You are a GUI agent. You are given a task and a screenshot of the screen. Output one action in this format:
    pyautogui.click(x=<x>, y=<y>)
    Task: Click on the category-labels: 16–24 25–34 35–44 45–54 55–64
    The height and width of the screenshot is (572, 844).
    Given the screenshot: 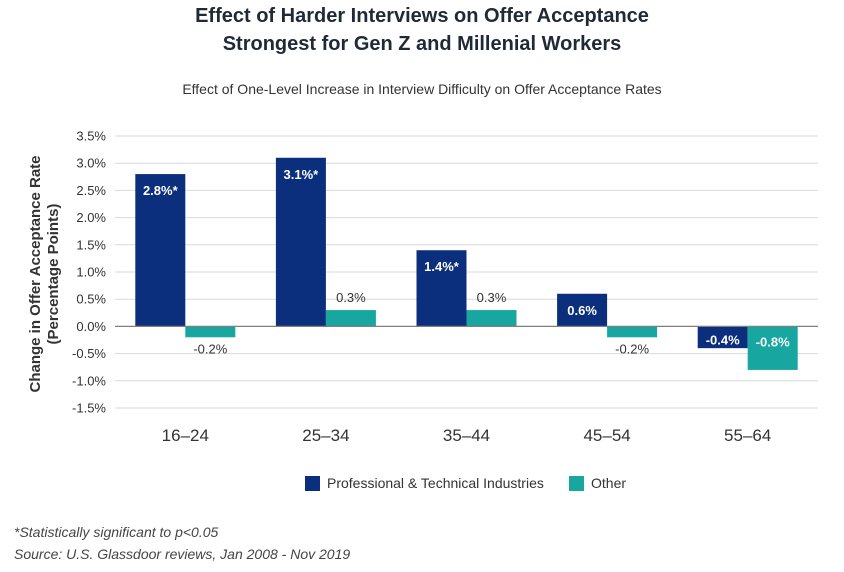 What is the action you would take?
    pyautogui.click(x=467, y=435)
    